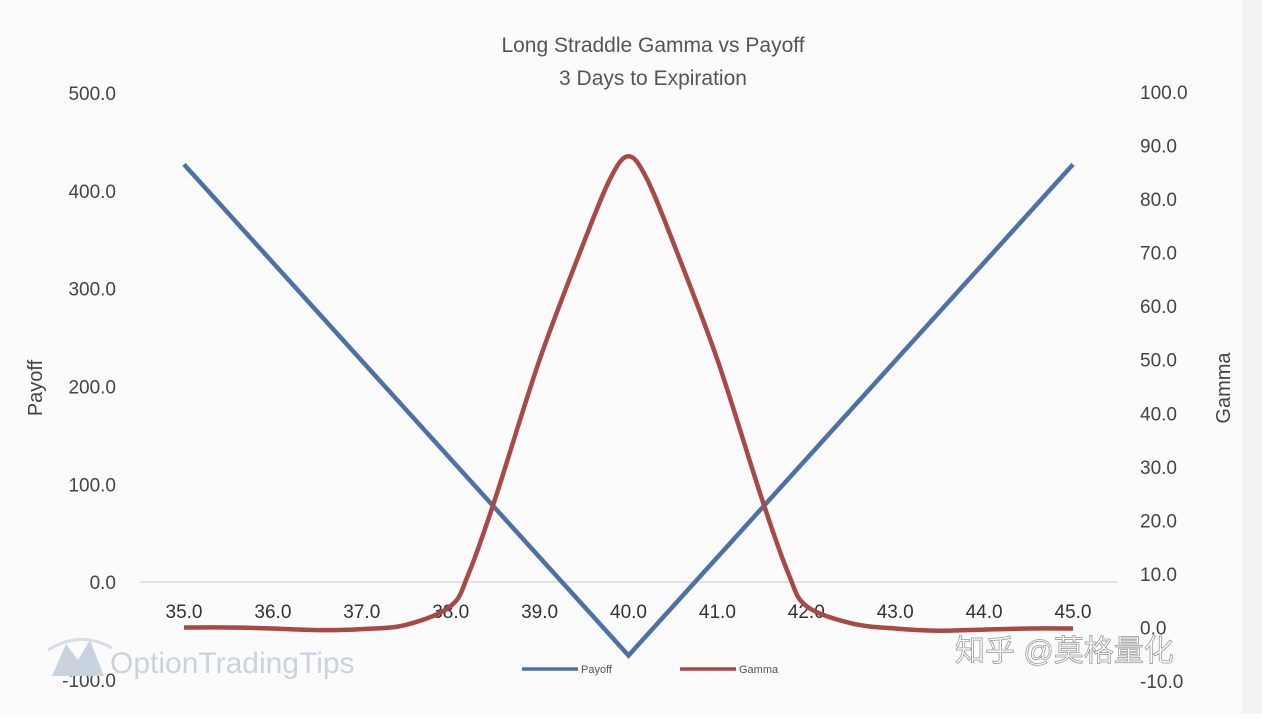 The image size is (1262, 719). What do you see at coordinates (1158, 468) in the screenshot?
I see `y-tick-label-right: 30.0` at bounding box center [1158, 468].